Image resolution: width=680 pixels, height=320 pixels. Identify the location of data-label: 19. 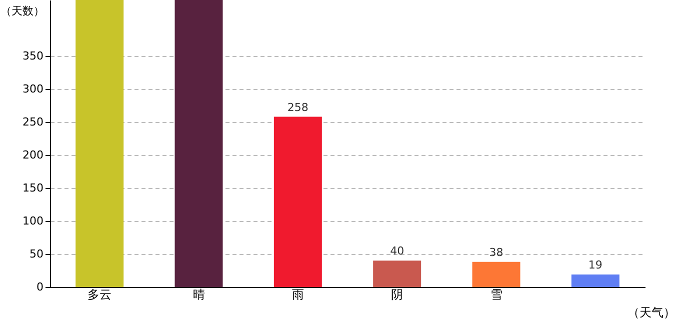
(595, 265).